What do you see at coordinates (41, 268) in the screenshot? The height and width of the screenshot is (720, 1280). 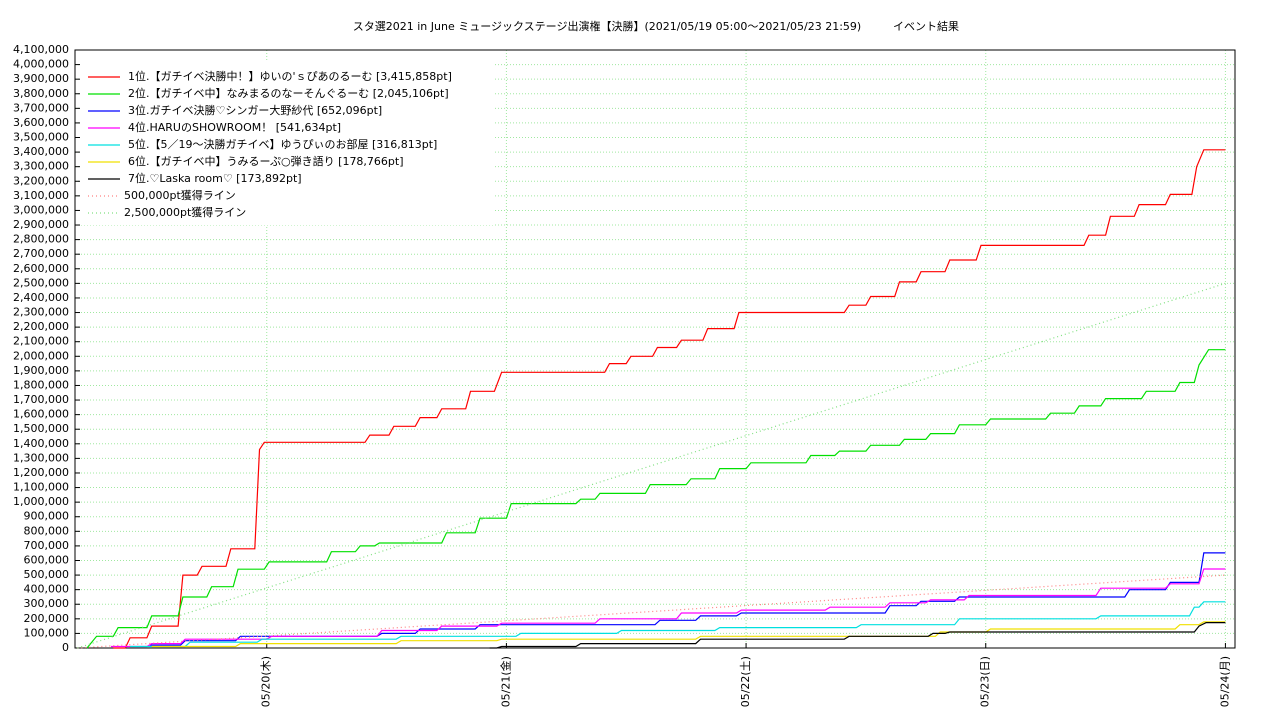 I see `y-tick-label: 2,600,000` at bounding box center [41, 268].